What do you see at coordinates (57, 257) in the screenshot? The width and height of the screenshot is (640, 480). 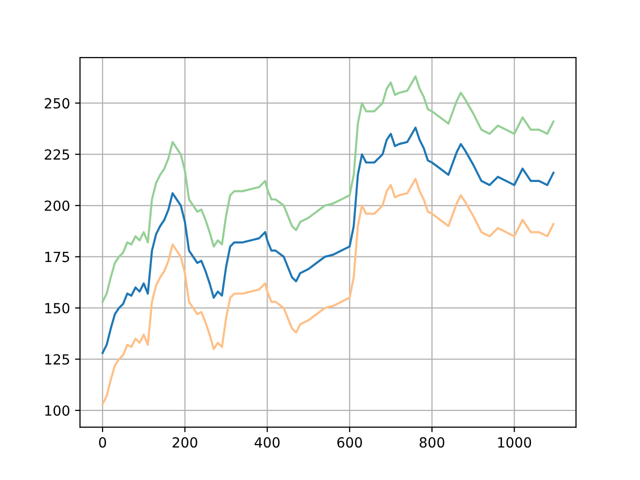 I see `y-tick-label: 175` at bounding box center [57, 257].